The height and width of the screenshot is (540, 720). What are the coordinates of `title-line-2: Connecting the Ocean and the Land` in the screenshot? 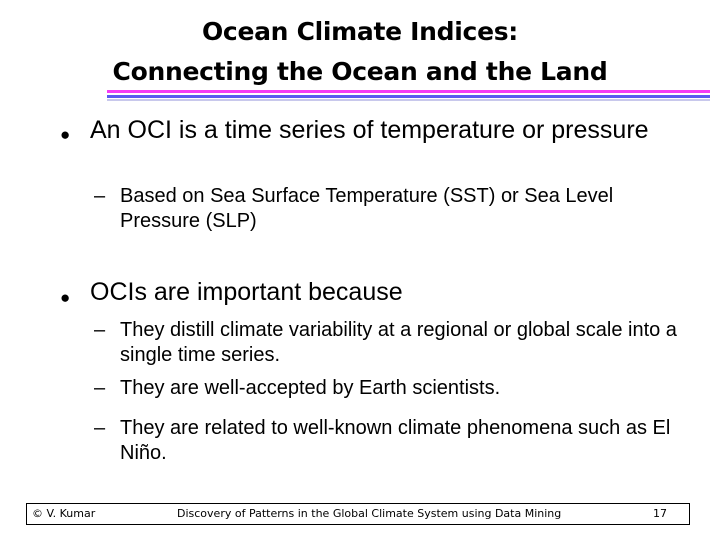 It's located at (360, 71).